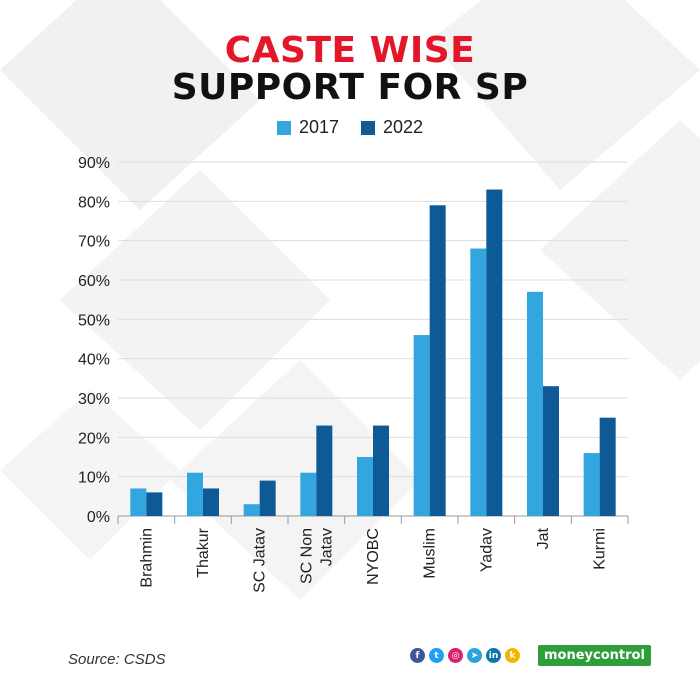 Image resolution: width=700 pixels, height=700 pixels. What do you see at coordinates (600, 549) in the screenshot?
I see `x-tick-label: Kurmi` at bounding box center [600, 549].